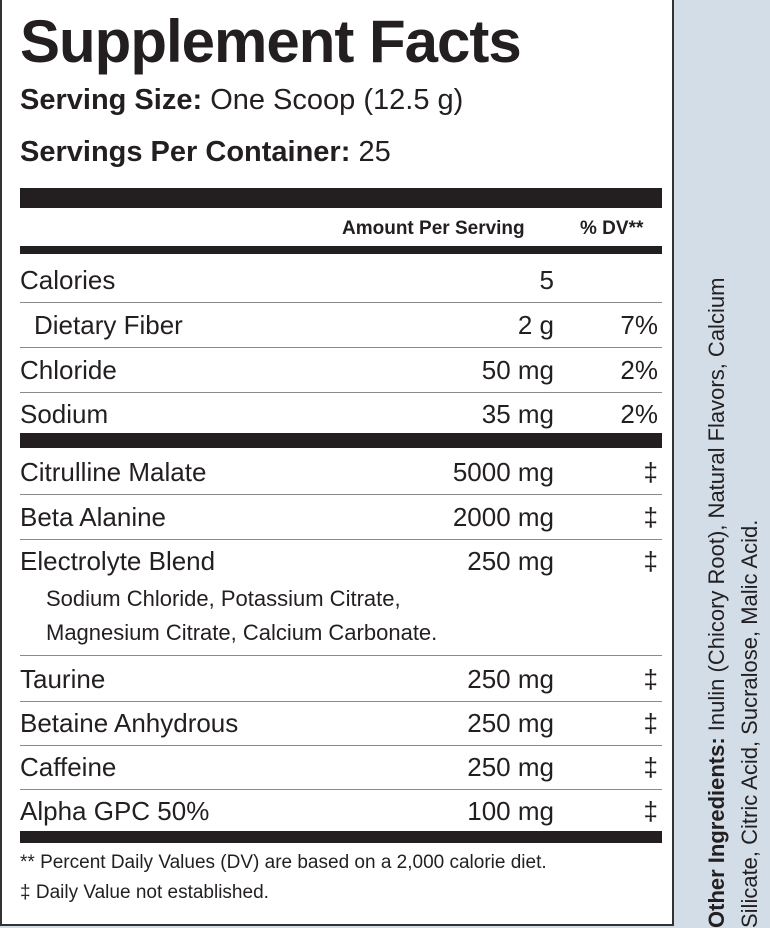  I want to click on servings-per-container: Servings Per Container: 25, so click(205, 152).